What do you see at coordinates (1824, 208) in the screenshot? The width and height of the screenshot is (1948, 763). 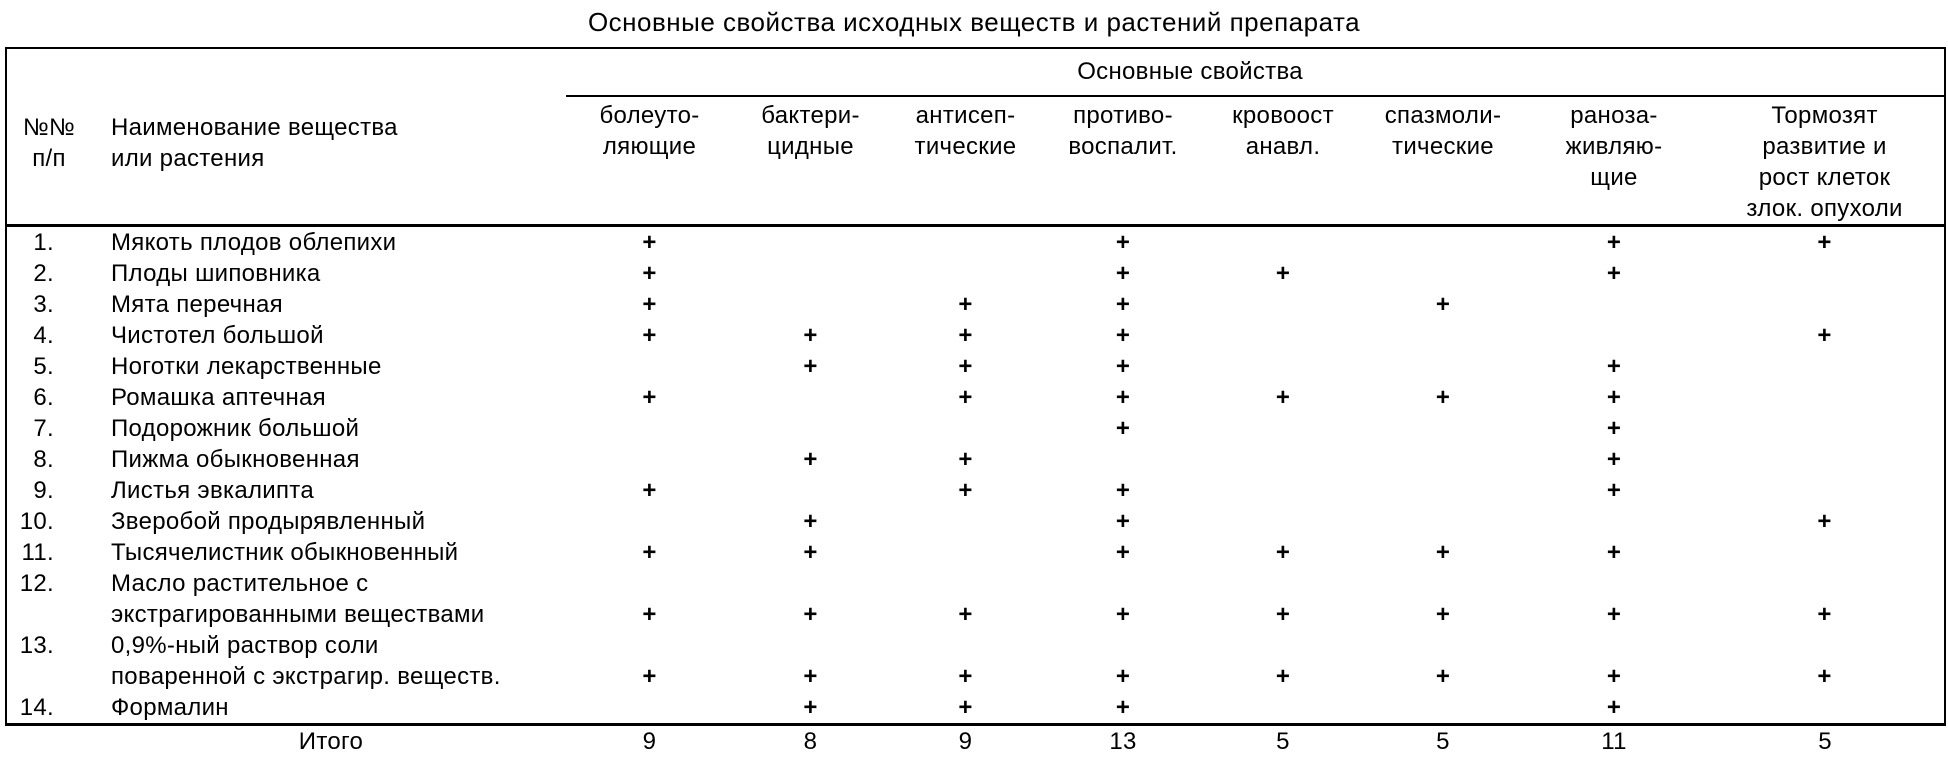 I see `header-property-line: злок. опухоли` at bounding box center [1824, 208].